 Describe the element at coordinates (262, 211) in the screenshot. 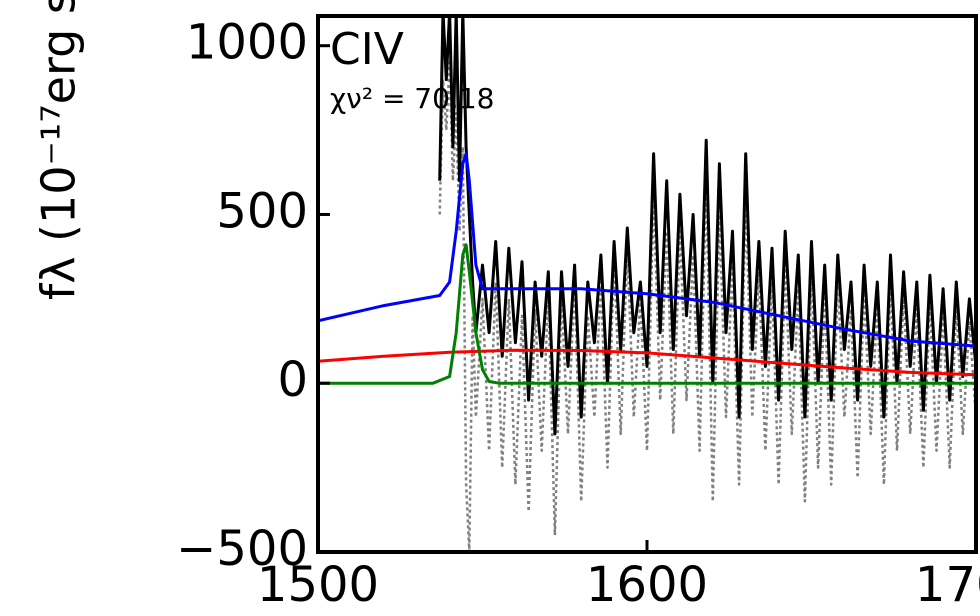

I see `y-tick-label: 500` at that location.